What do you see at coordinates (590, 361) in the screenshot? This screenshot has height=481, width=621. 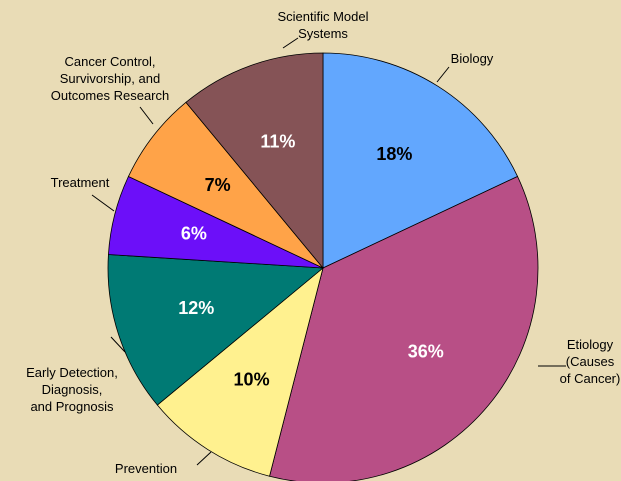 I see `slice-category-label: Etiology (Causes of Cancer)` at bounding box center [590, 361].